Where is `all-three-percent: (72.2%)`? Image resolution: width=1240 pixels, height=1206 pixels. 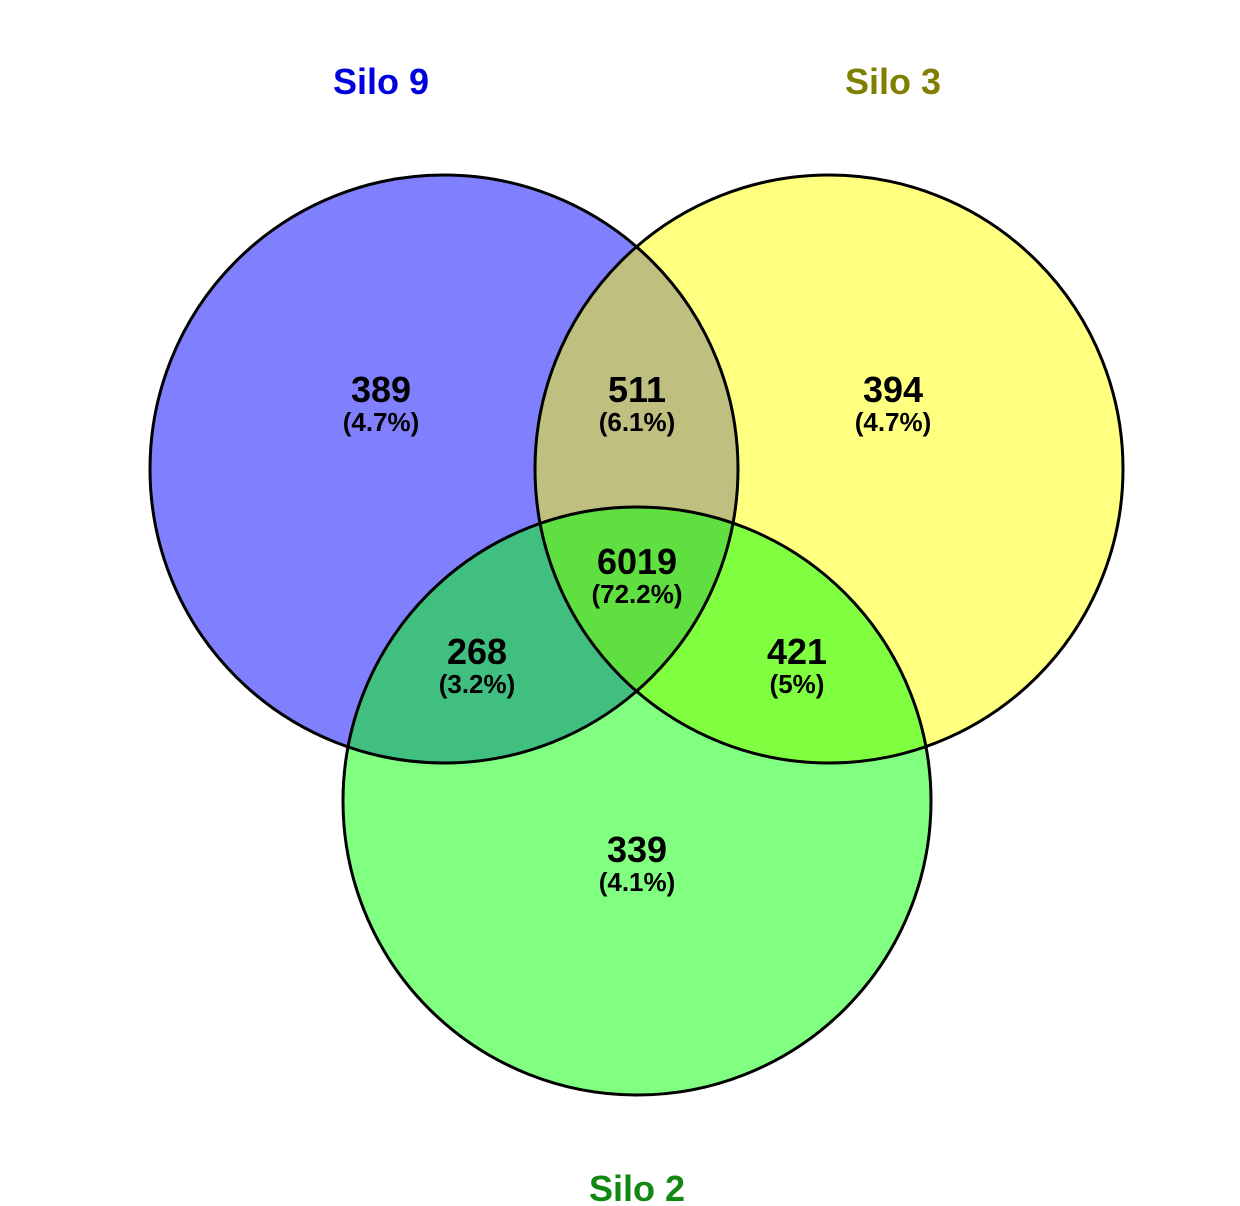
all-three-percent: (72.2%) is located at coordinates (636, 594).